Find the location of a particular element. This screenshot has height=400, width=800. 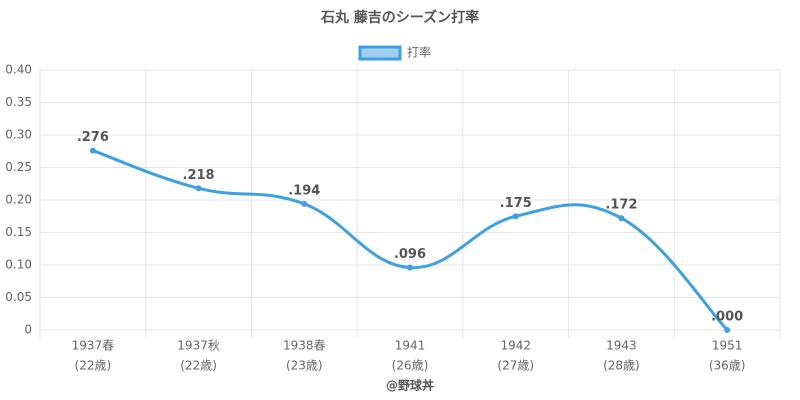

y-tick-label: 0 is located at coordinates (28, 330).